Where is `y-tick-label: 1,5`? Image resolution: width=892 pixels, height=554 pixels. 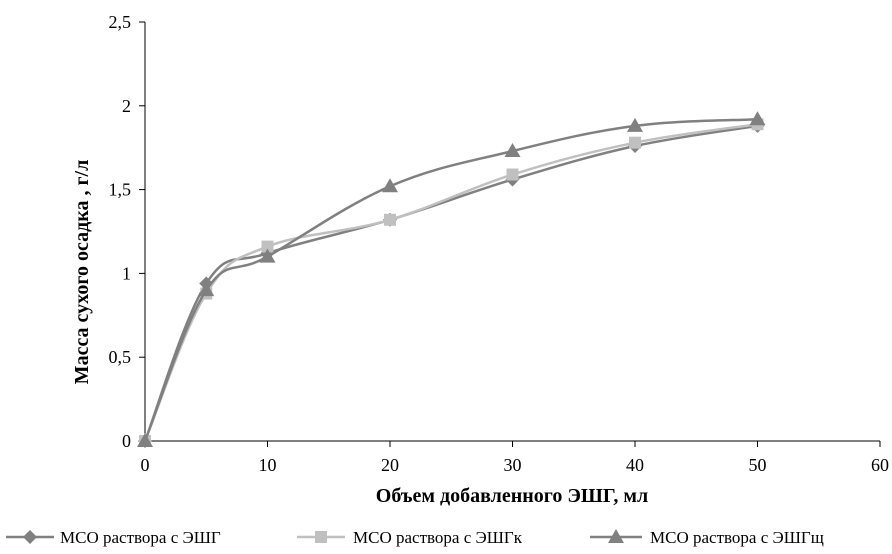
y-tick-label: 1,5 is located at coordinates (120, 190).